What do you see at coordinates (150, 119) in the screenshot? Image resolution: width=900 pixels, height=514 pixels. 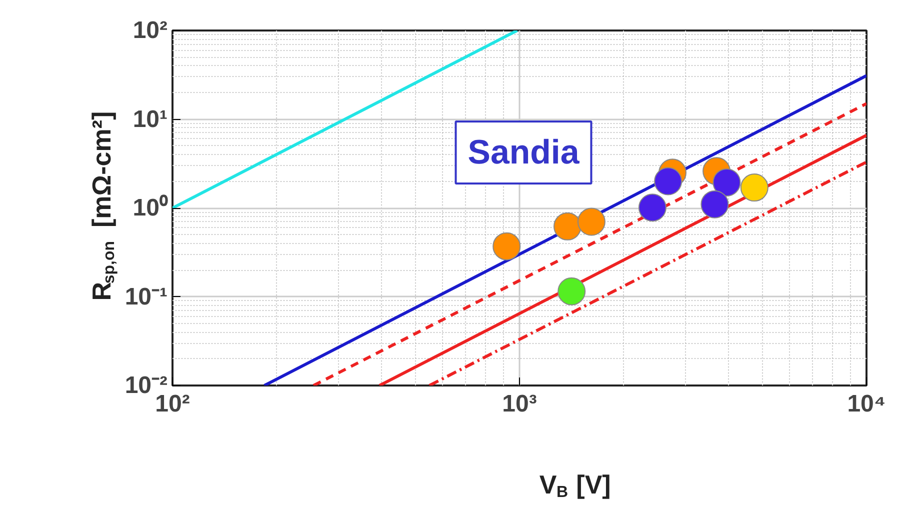 I see `y-tick-label: 10¹` at bounding box center [150, 119].